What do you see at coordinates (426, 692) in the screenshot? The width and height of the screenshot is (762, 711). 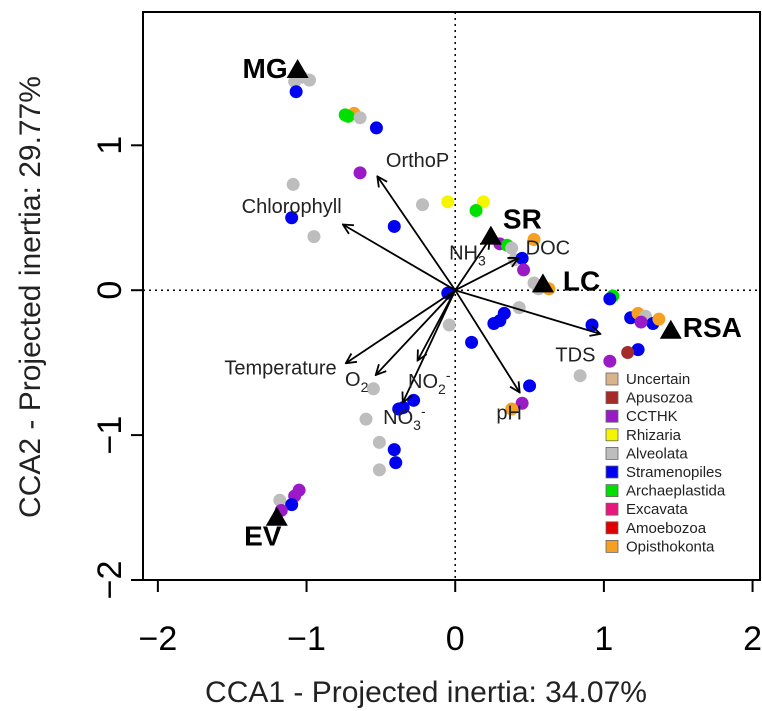 I see `x-axis-title: CCA1 - Projected inertia: 34.07%` at bounding box center [426, 692].